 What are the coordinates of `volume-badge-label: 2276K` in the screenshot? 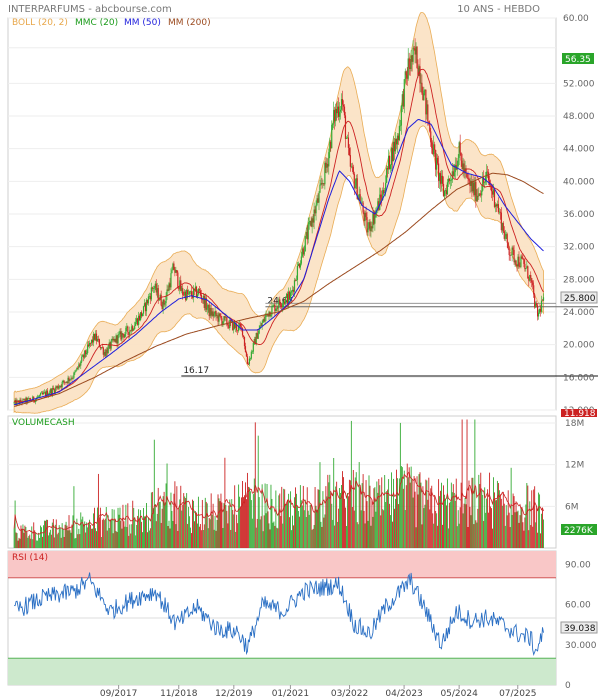 It's located at (579, 531).